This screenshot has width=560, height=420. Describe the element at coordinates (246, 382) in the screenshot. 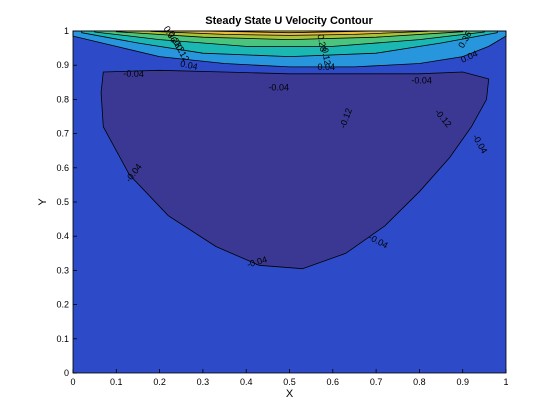

I see `x-tick-label: 0.4` at that location.